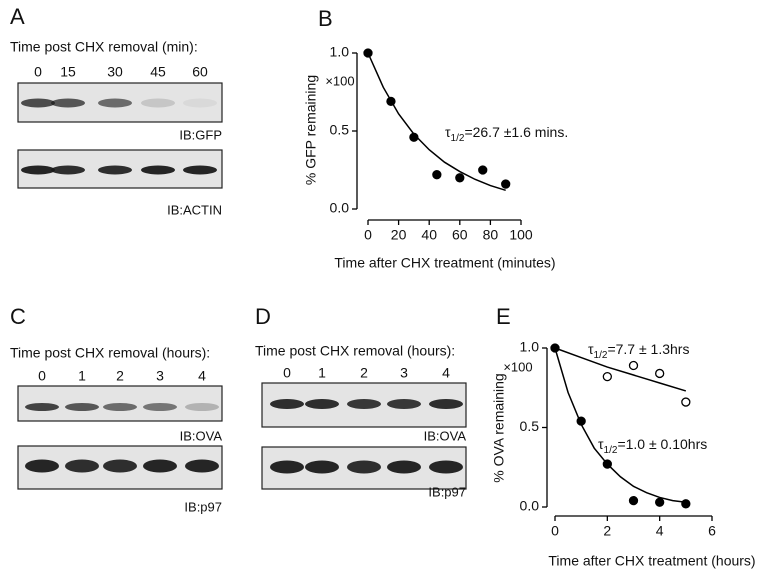 This screenshot has width=778, height=580. Describe the element at coordinates (68, 72) in the screenshot. I see `lane-label: 15` at that location.